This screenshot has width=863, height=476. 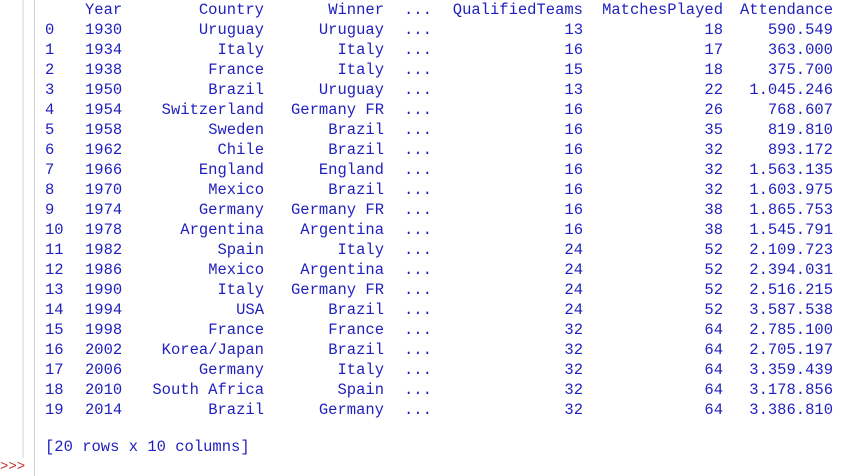 I want to click on row-index: 9, so click(x=50, y=210).